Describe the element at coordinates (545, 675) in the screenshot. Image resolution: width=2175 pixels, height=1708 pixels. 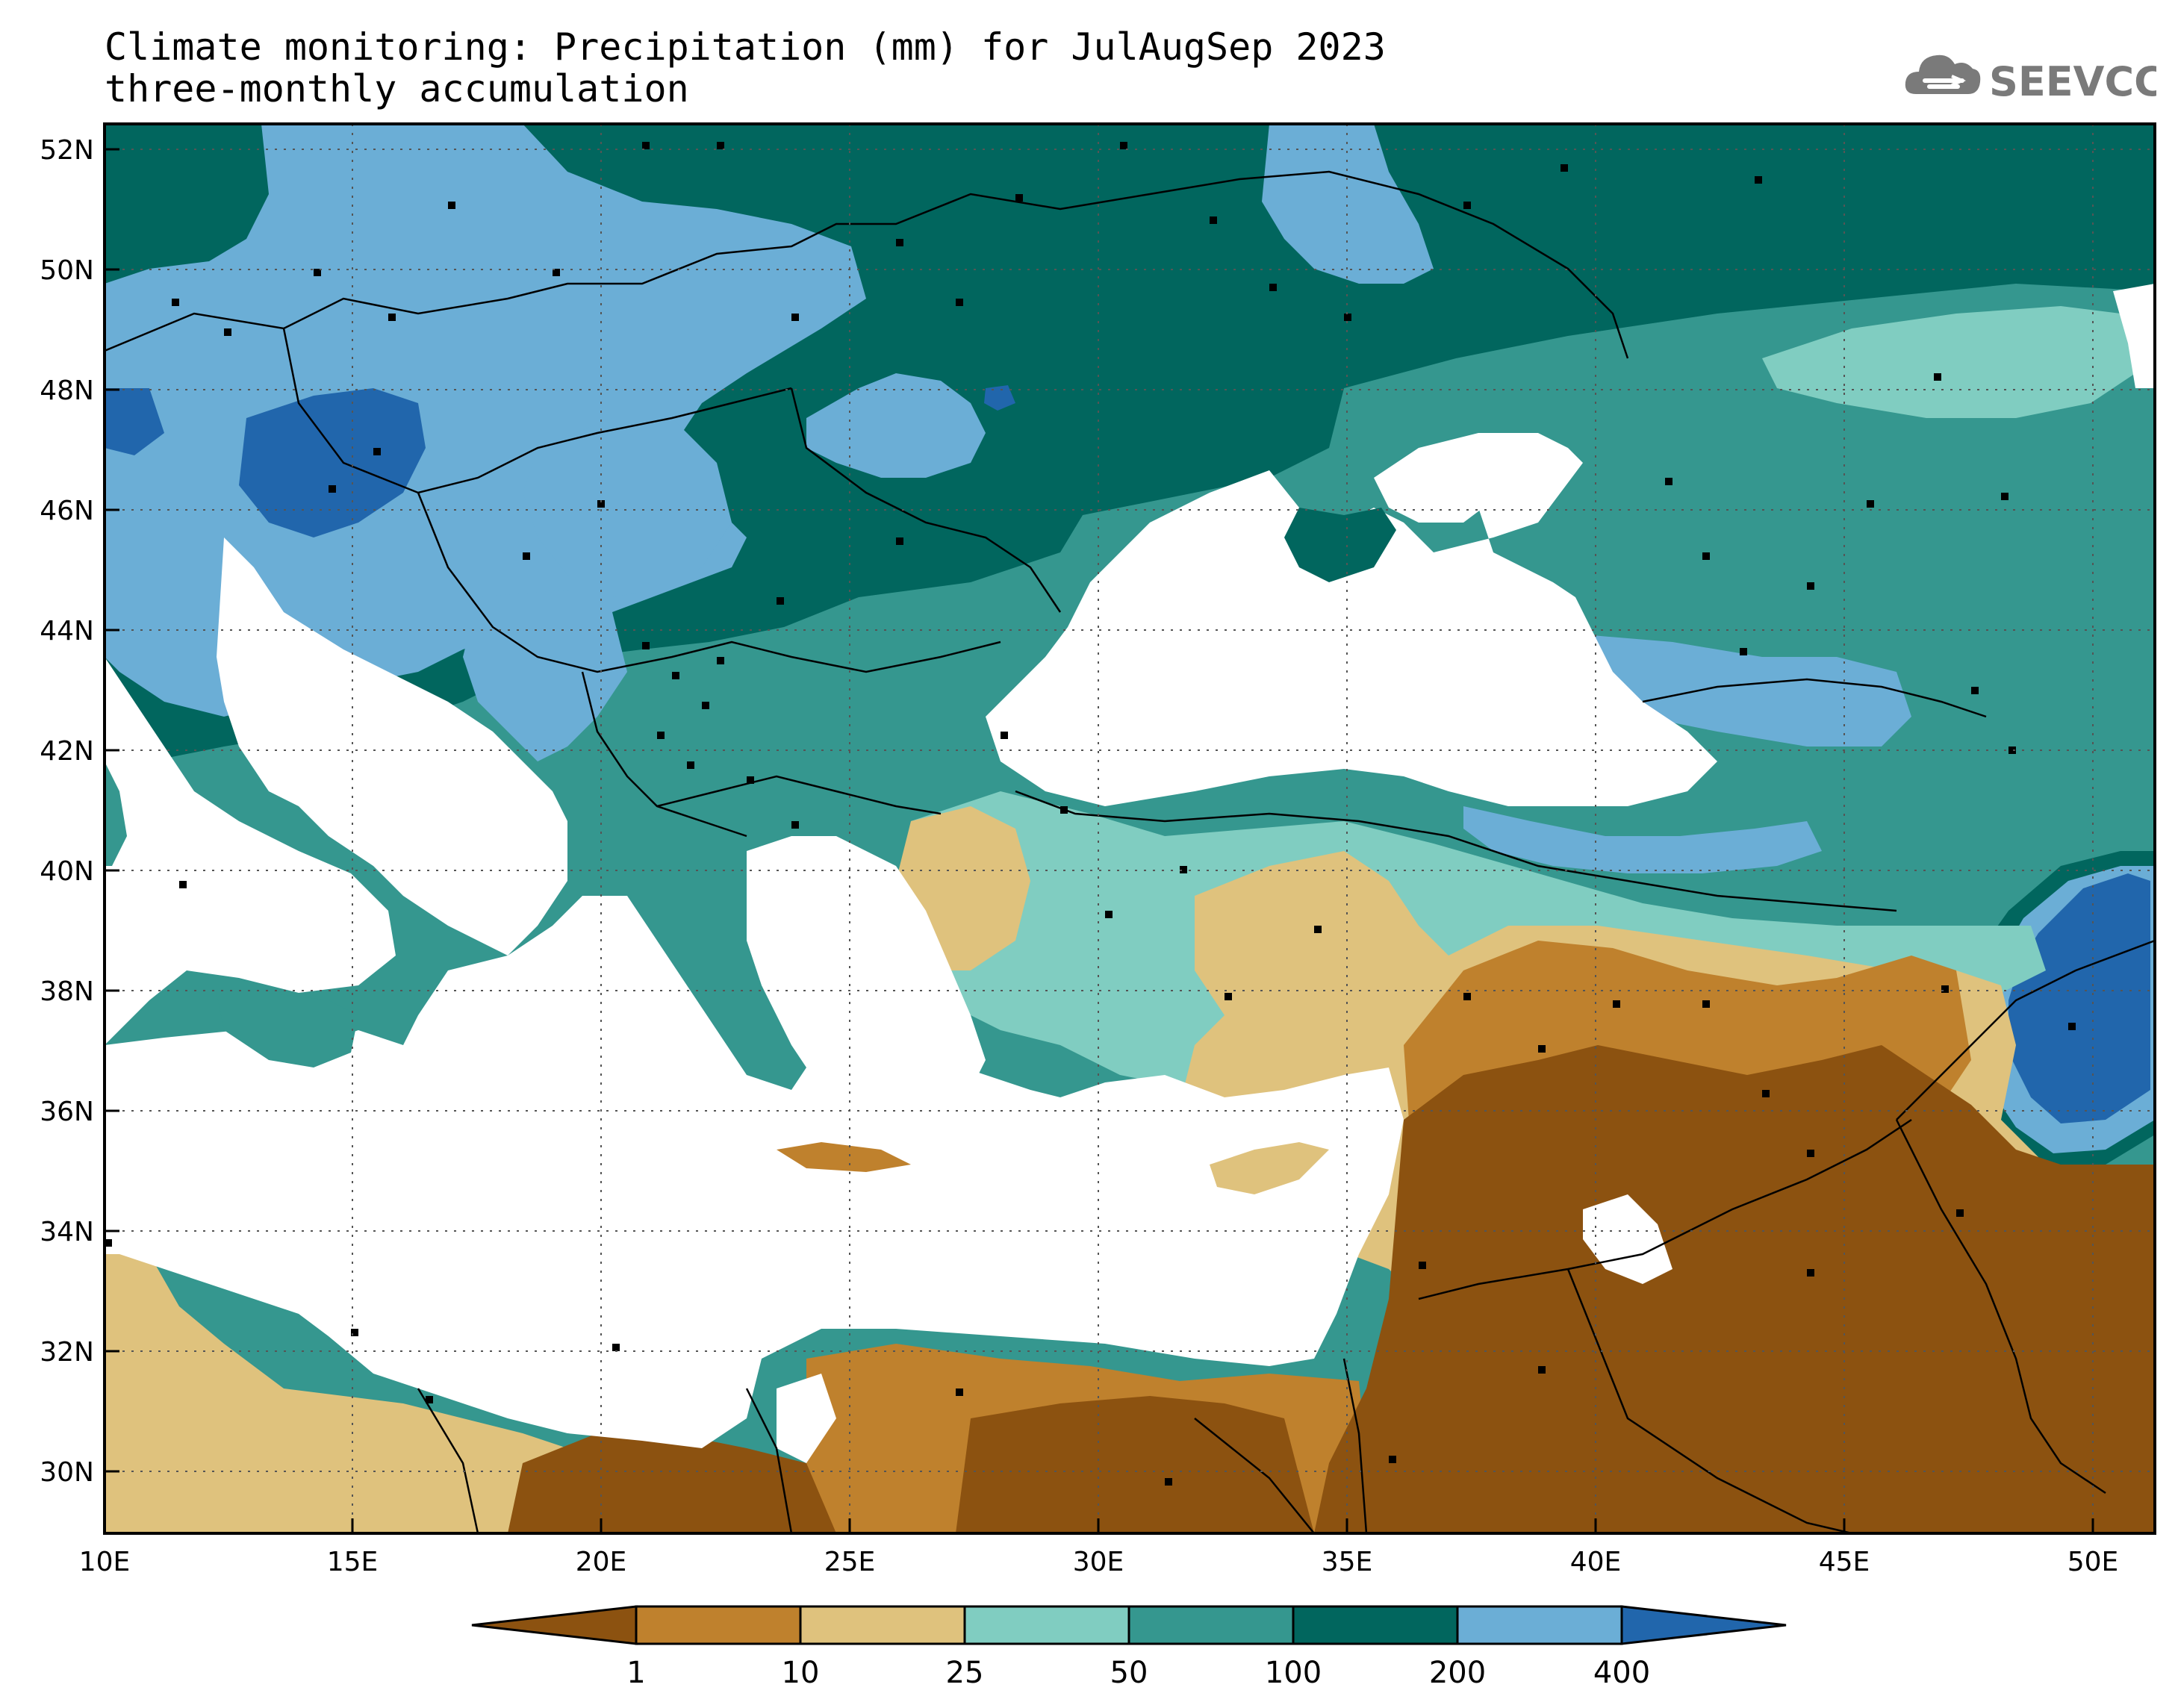
I see `field-200-400-balkans` at that location.